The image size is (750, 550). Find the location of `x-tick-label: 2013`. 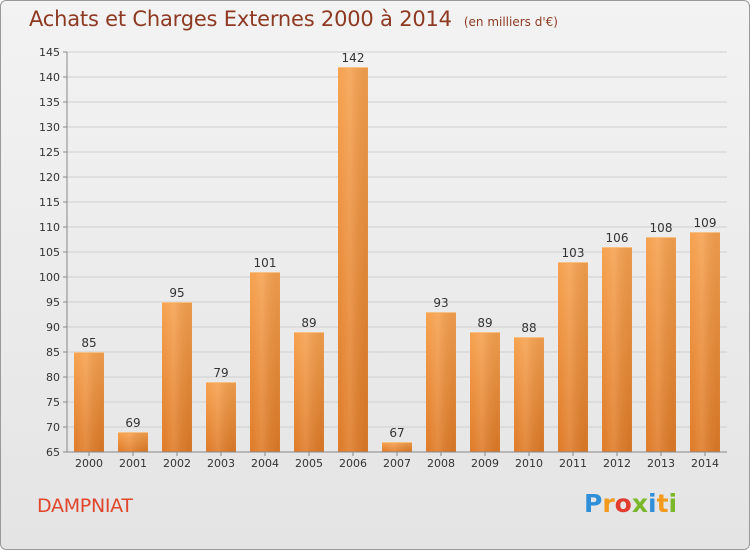

x-tick-label: 2013 is located at coordinates (661, 463).